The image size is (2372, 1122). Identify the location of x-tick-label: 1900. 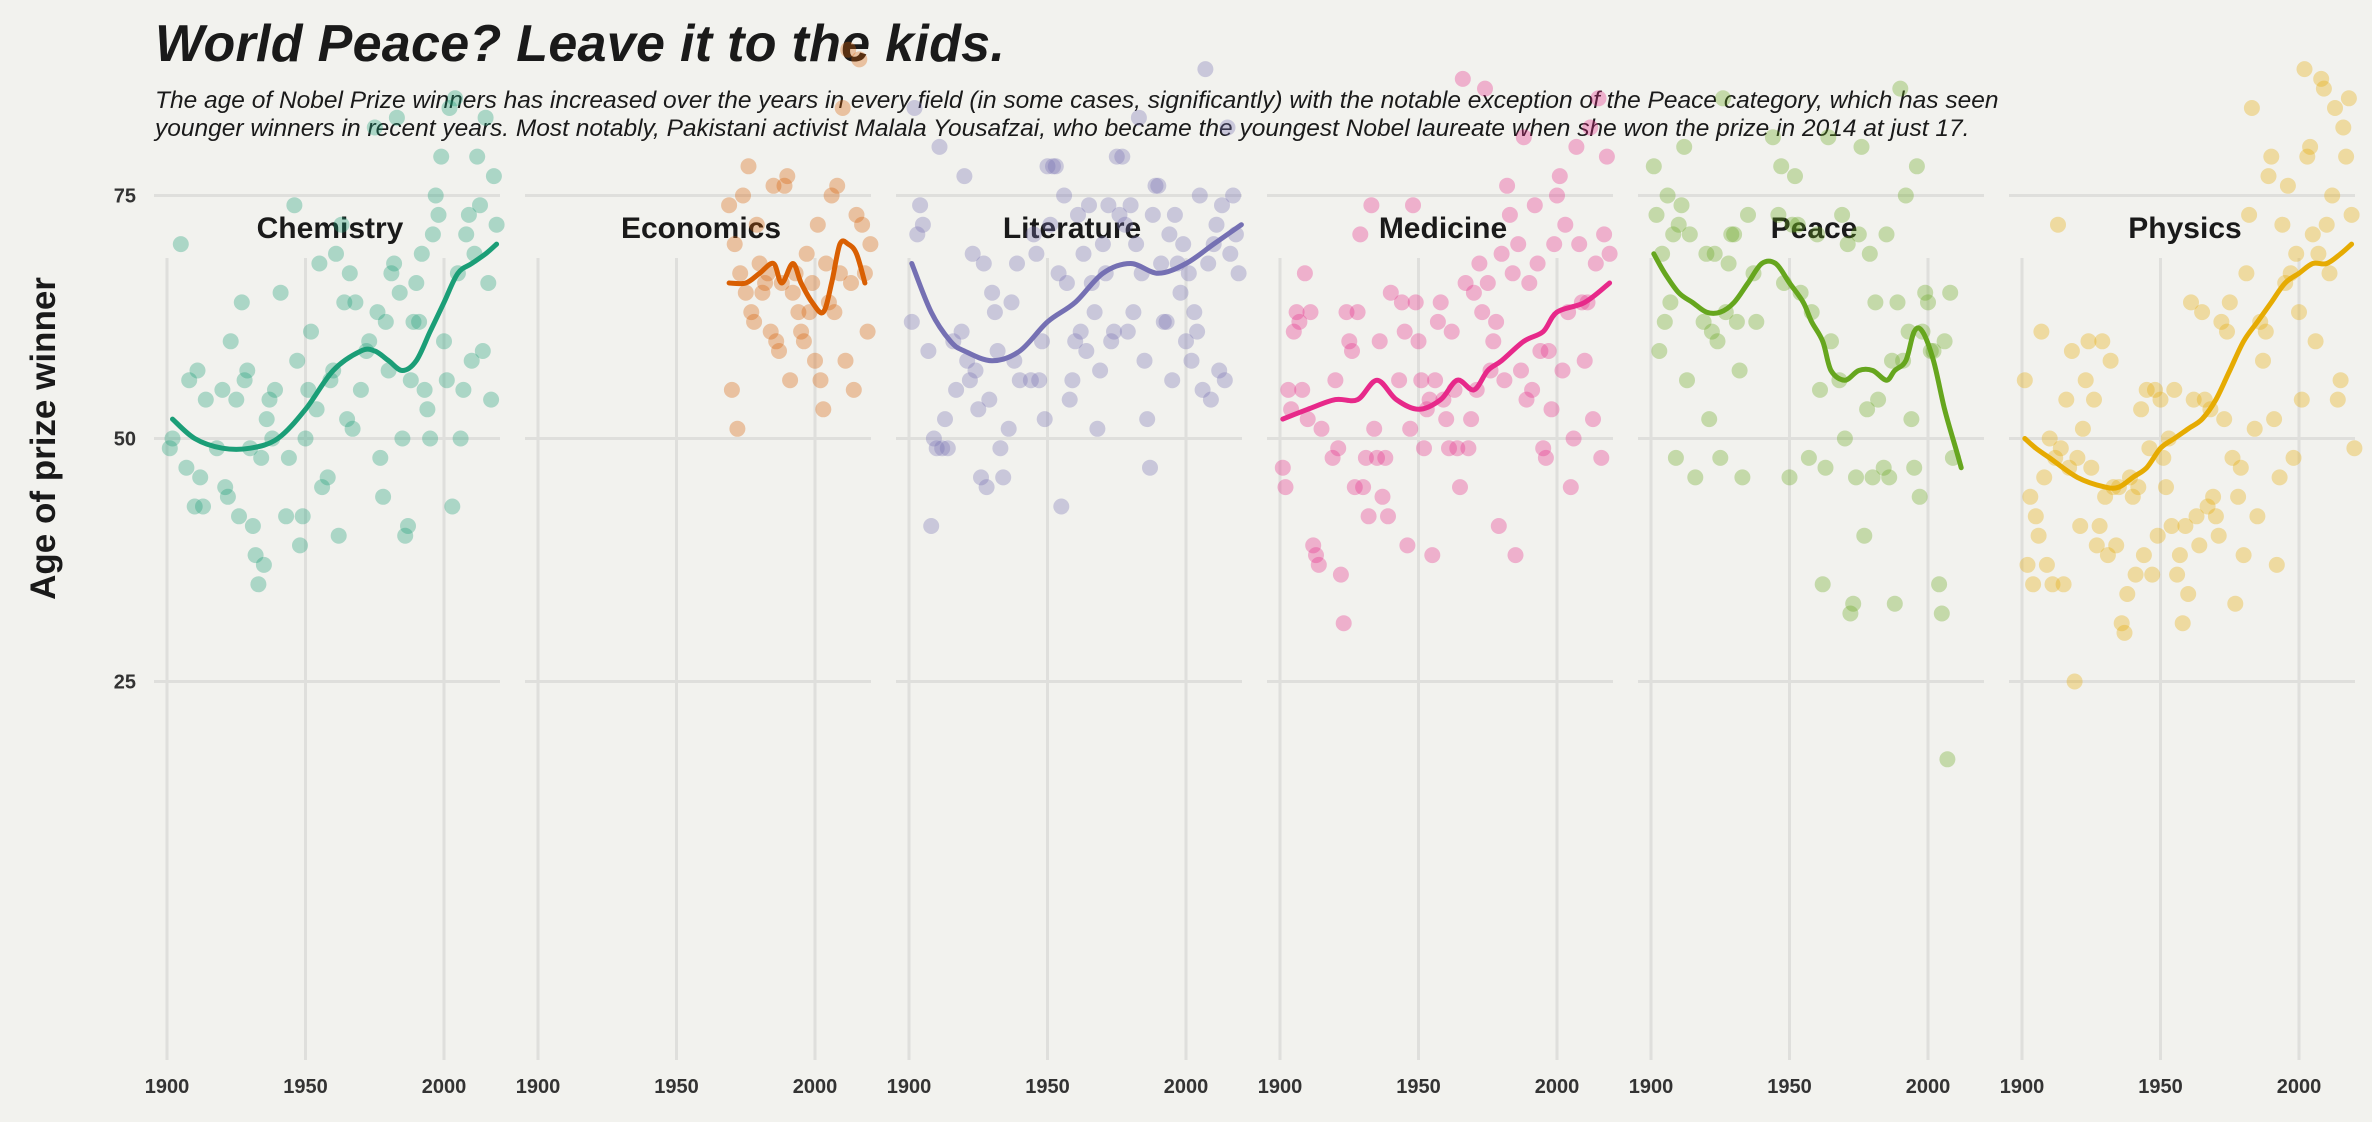
(1651, 1087).